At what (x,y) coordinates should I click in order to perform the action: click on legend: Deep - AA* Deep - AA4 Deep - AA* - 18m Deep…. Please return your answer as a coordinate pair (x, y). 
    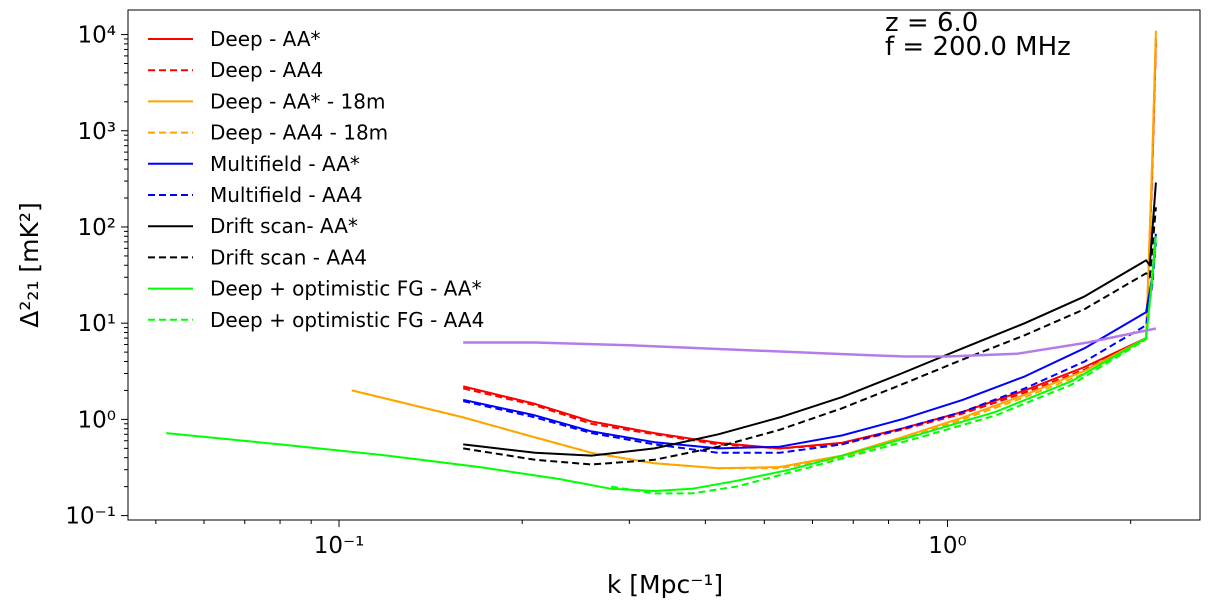
    Looking at the image, I should click on (316, 179).